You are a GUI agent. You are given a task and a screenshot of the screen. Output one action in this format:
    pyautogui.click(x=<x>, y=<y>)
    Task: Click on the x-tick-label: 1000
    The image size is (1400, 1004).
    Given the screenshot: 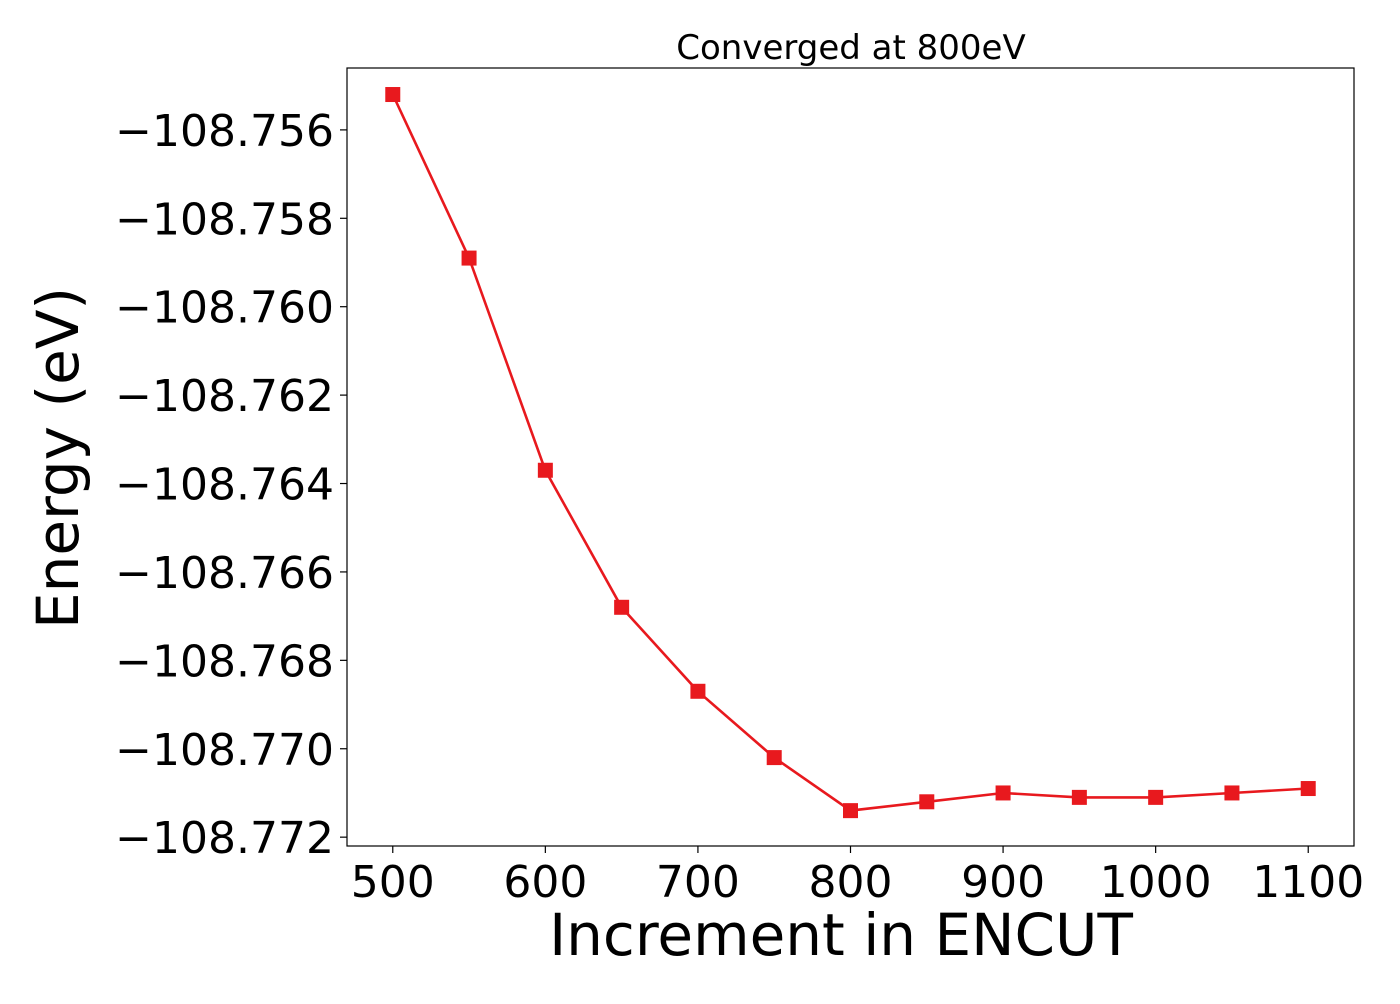 What is the action you would take?
    pyautogui.click(x=1156, y=882)
    